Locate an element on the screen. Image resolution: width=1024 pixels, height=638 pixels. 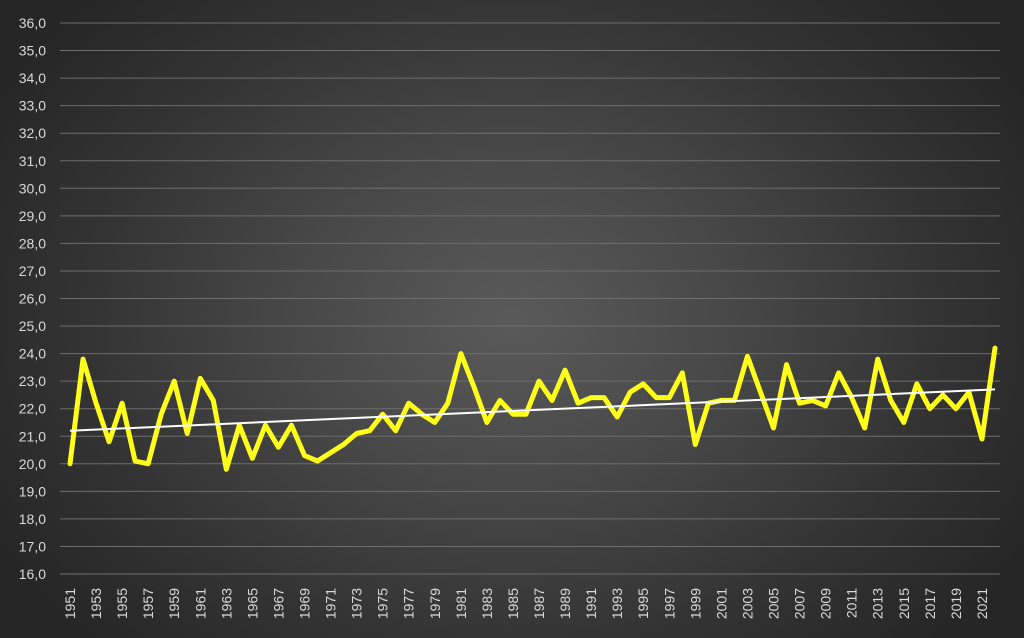
y-tick-label: 30,0 is located at coordinates (32, 188).